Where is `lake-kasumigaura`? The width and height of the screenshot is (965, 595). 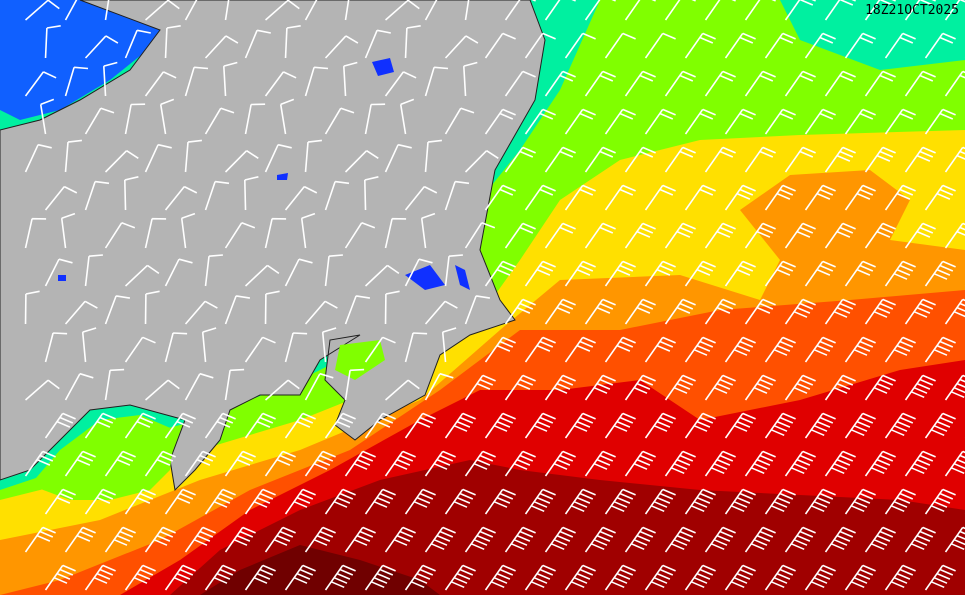
lake-kasumigaura is located at coordinates (425, 277).